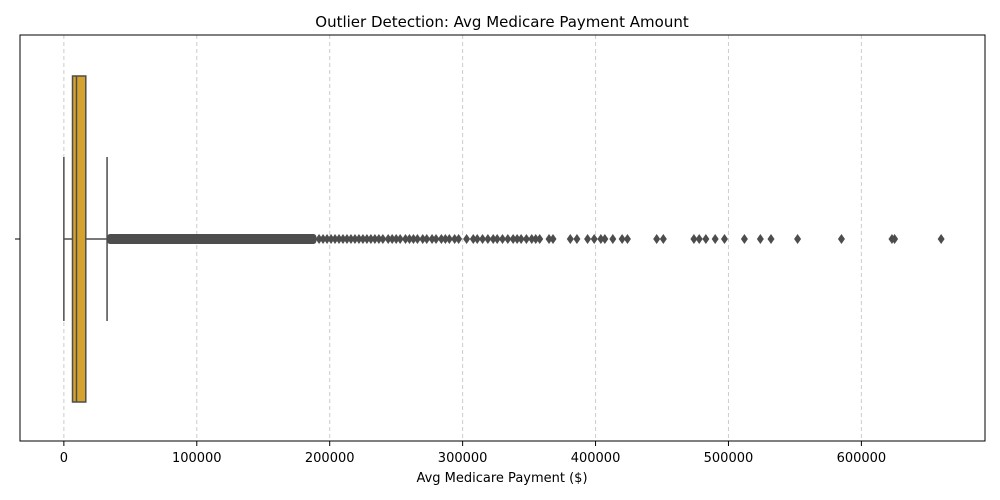  Describe the element at coordinates (64, 458) in the screenshot. I see `x-tick-label: 0` at that location.